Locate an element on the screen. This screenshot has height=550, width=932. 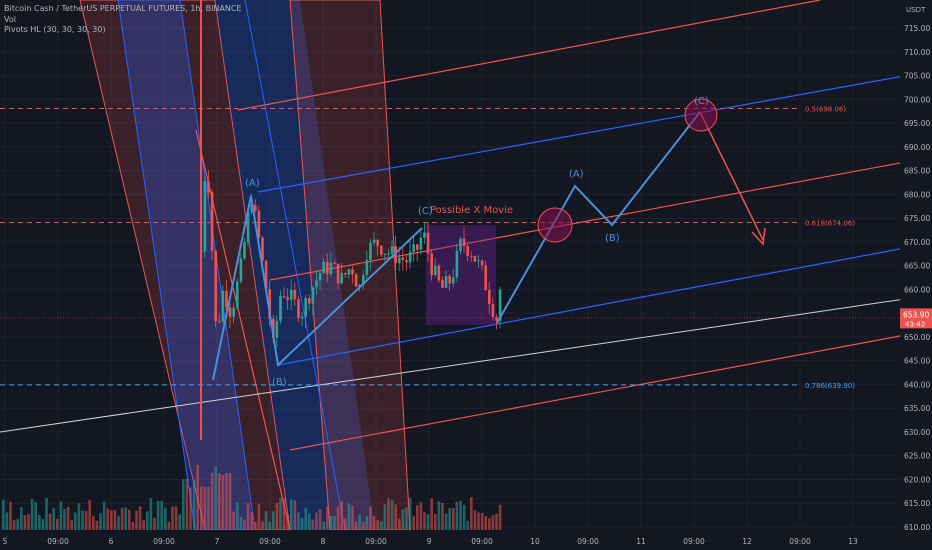
current-price-badge is located at coordinates (916, 318).